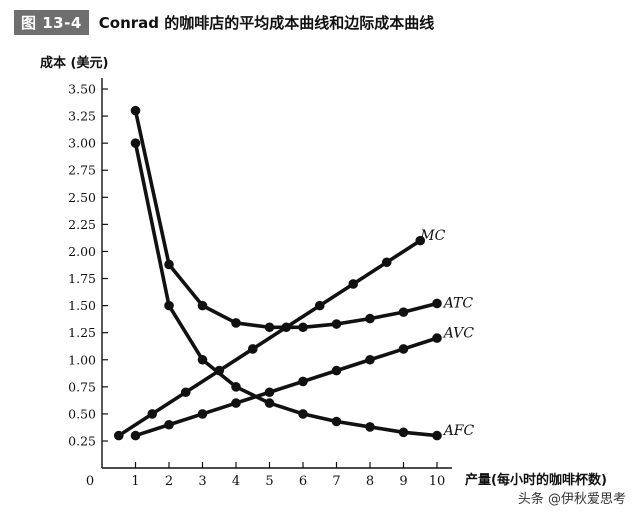  I want to click on y-tick-label: 0.75, so click(82, 386).